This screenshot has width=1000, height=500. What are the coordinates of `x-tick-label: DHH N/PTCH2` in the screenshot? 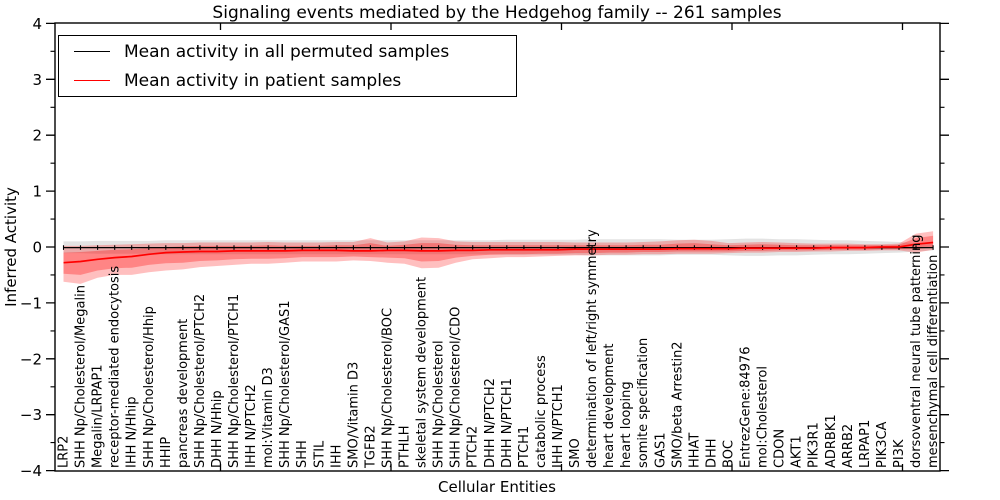 It's located at (490, 423).